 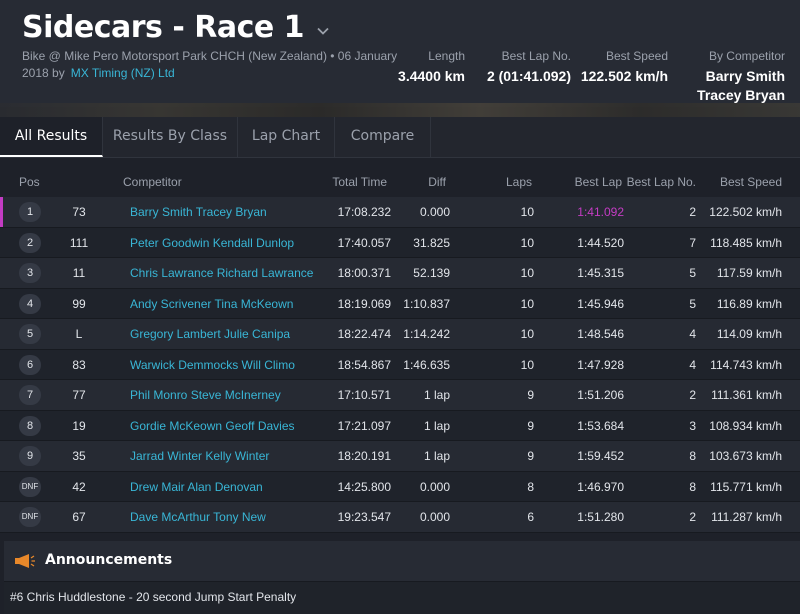 I want to click on header-banner-strip, so click(x=400, y=110).